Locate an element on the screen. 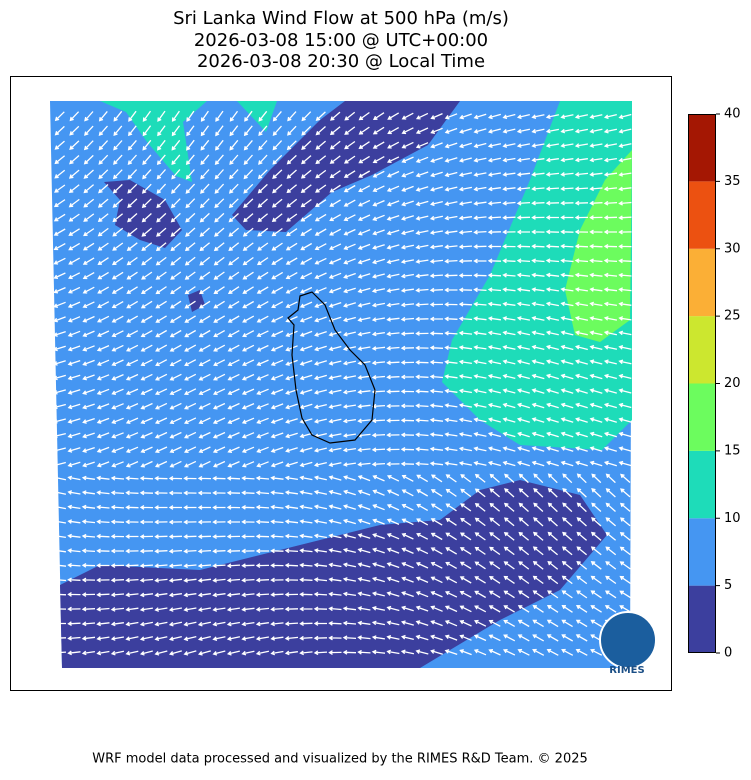 This screenshot has width=751, height=780. colorbar-tick-label: 5 is located at coordinates (728, 585).